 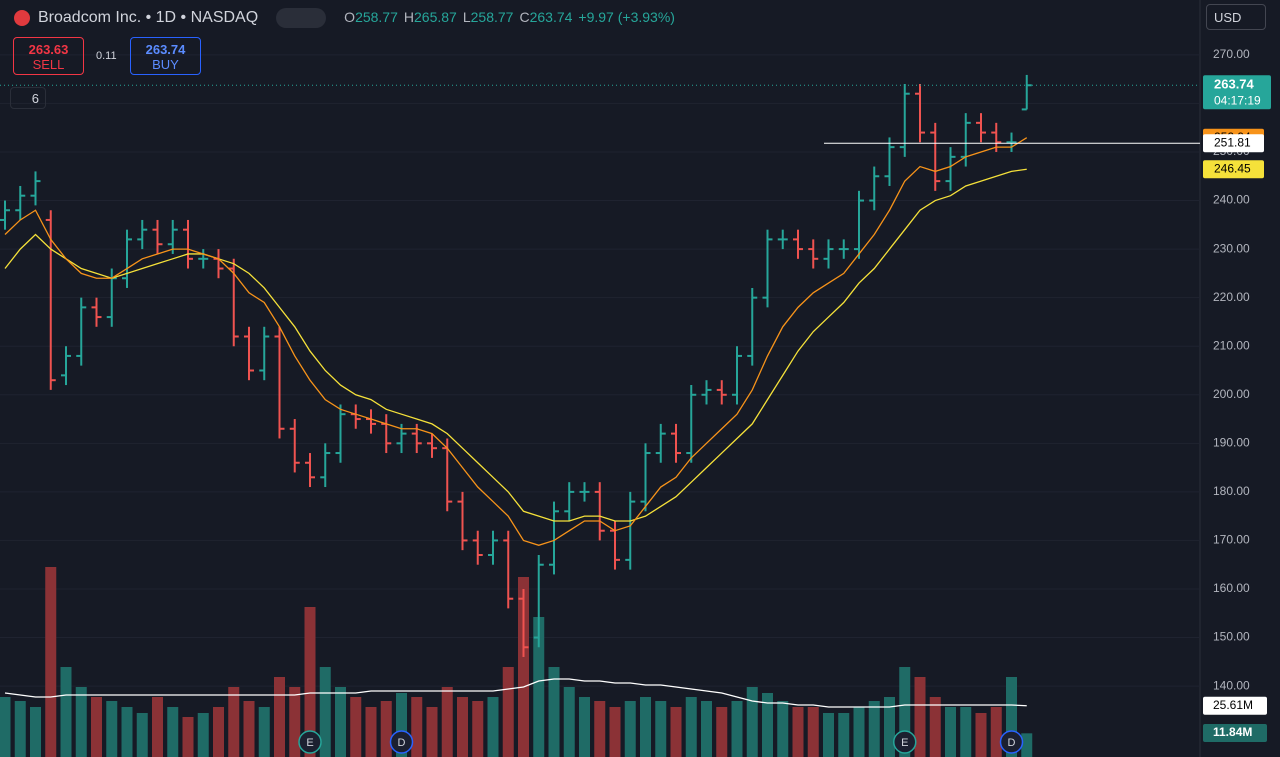 I want to click on currency: USD, so click(x=1236, y=17).